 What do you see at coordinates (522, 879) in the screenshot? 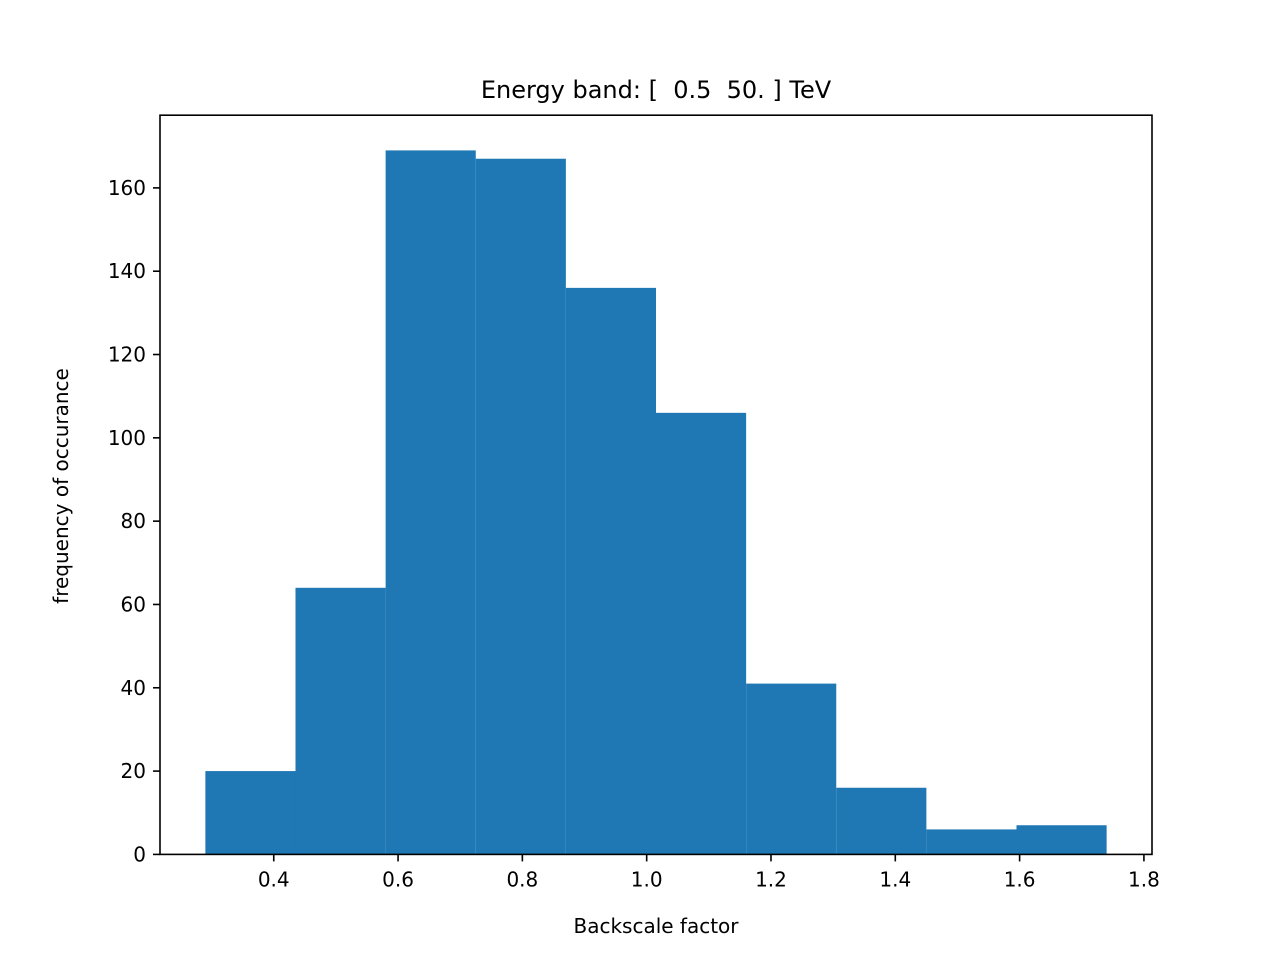
I see `x-tick-label: 0.8` at bounding box center [522, 879].